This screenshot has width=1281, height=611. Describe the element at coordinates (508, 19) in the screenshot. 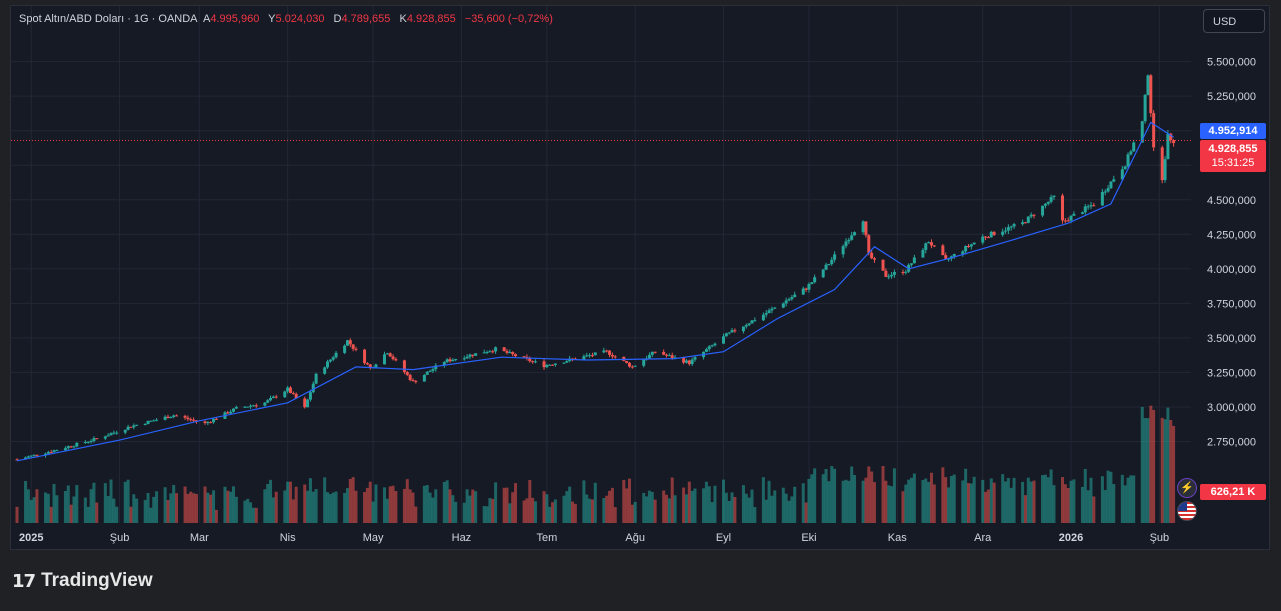

I see `change-value: −35,600 (−0,72%)` at that location.